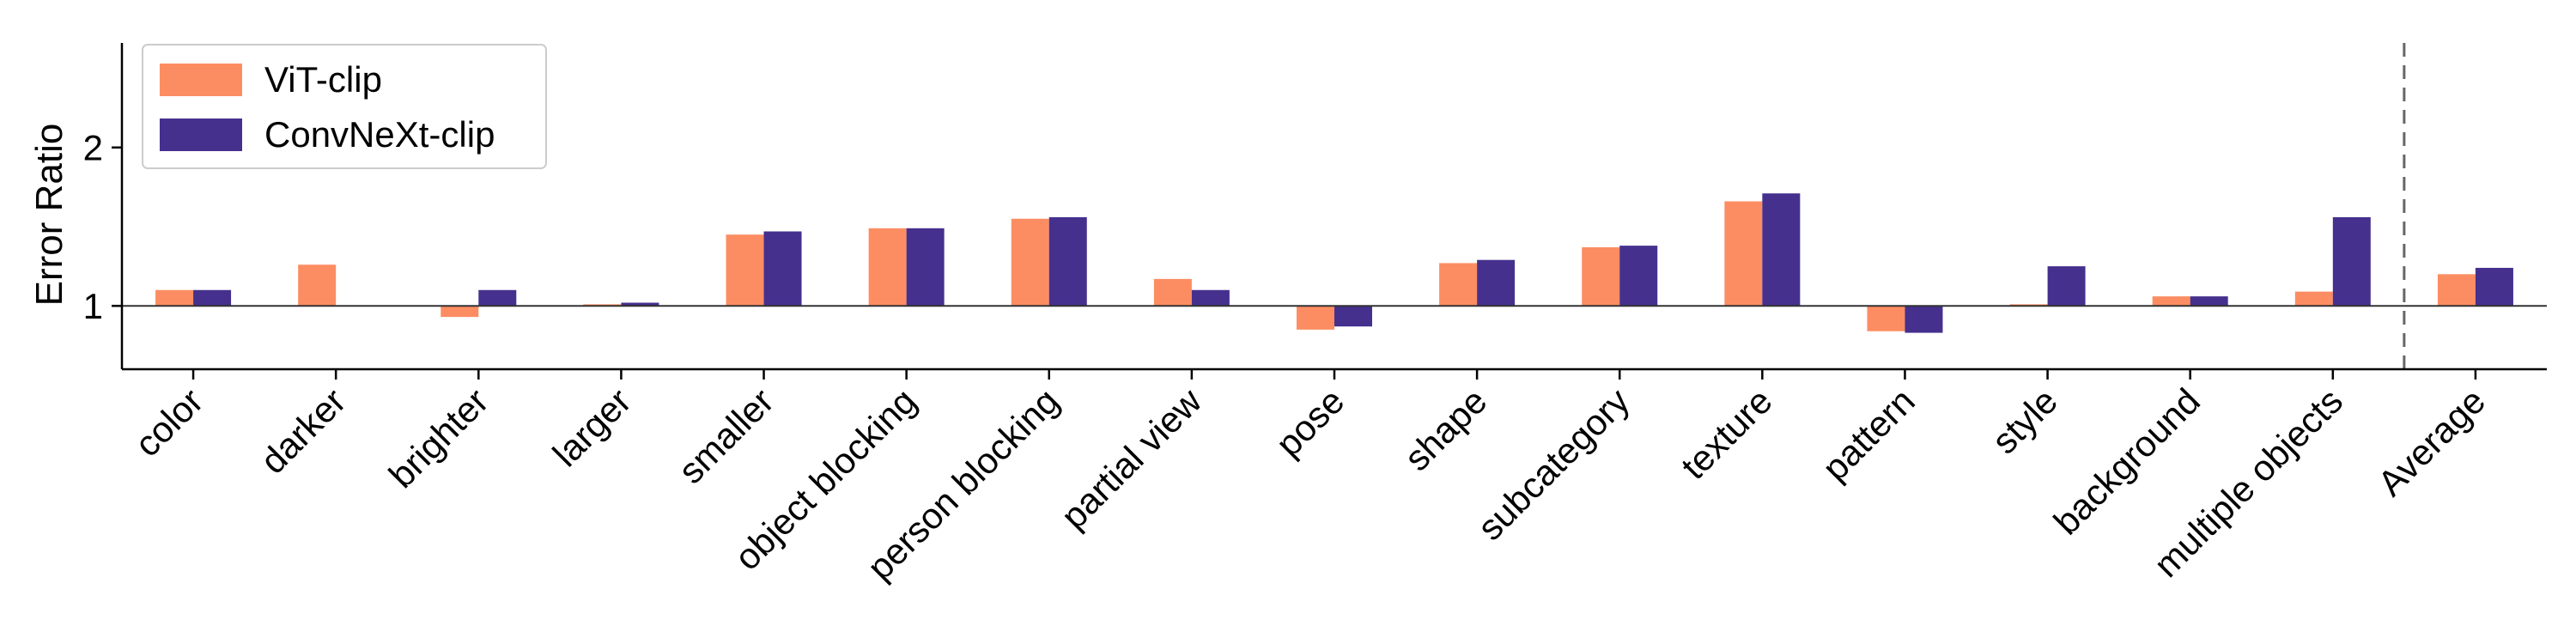  I want to click on bar-vit-clip-multiple-objects, so click(2313, 299).